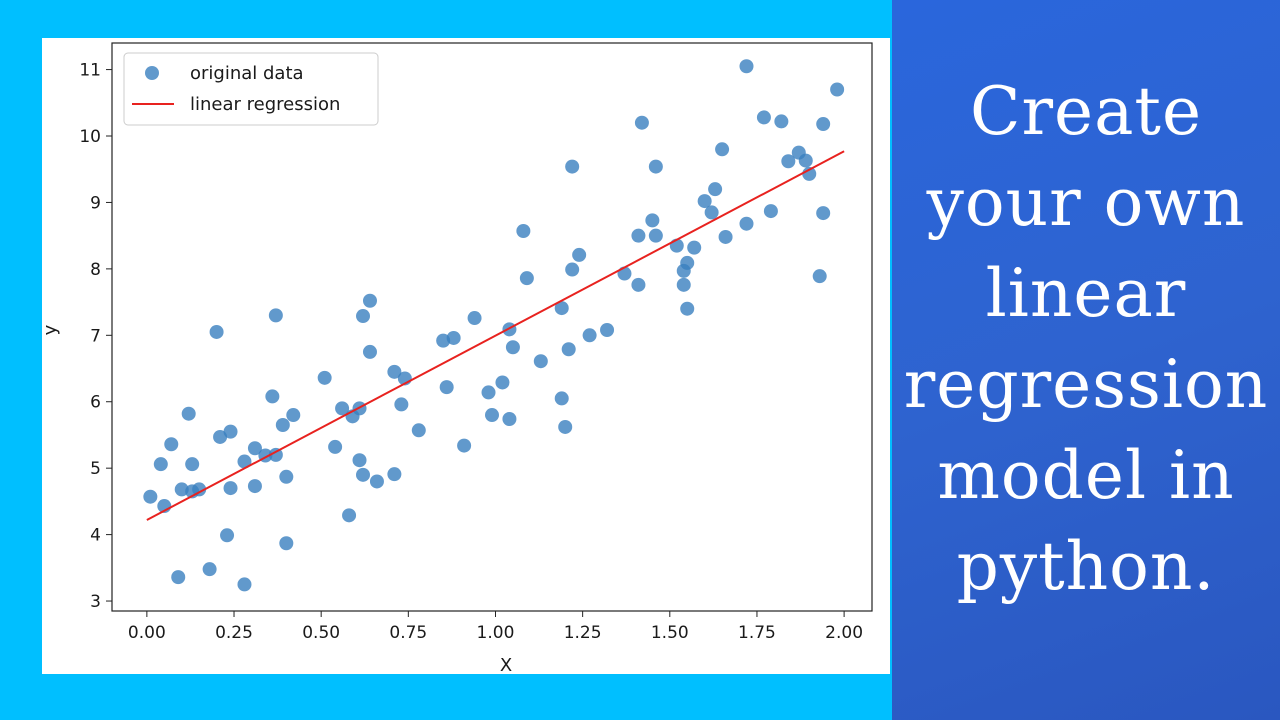 The height and width of the screenshot is (720, 1280). What do you see at coordinates (95, 469) in the screenshot?
I see `y-tick-label: 5` at bounding box center [95, 469].